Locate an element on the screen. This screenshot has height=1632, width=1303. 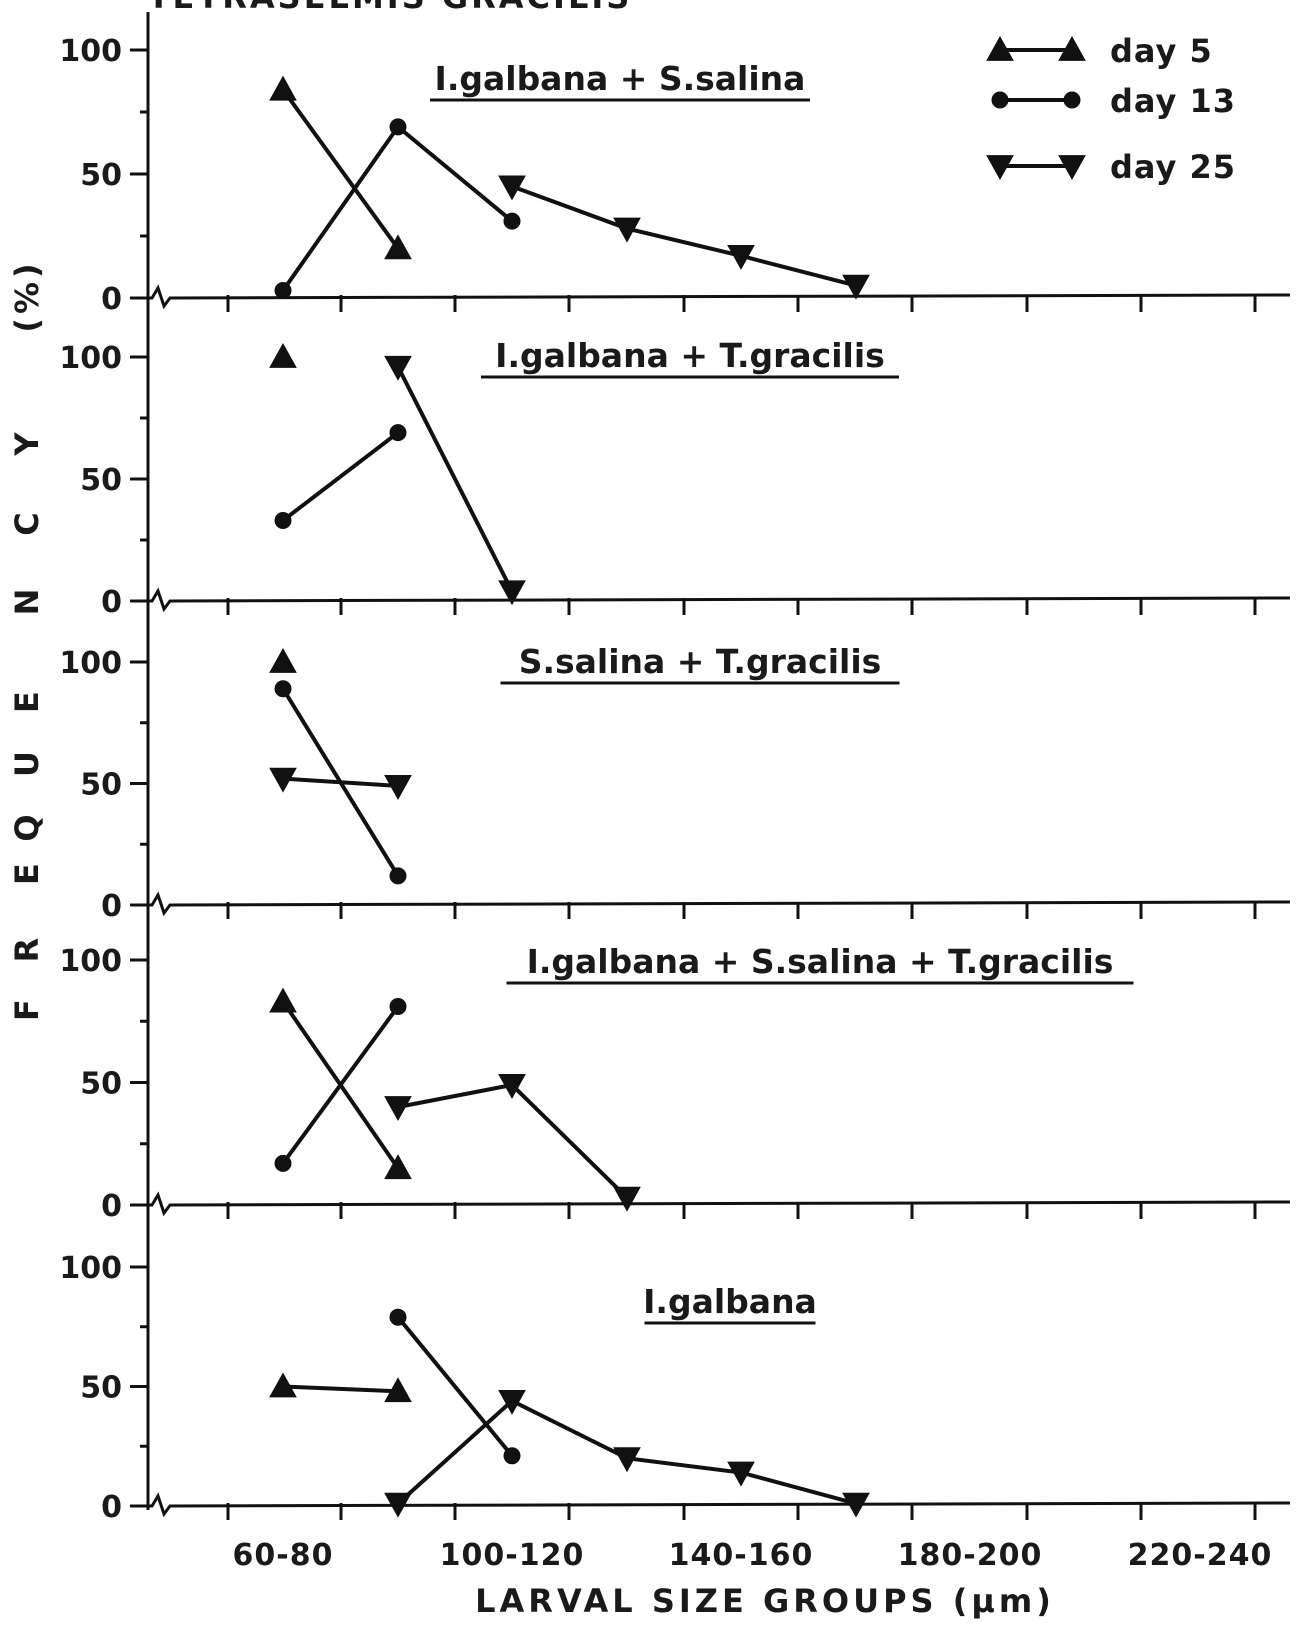
legend-entry-day-13: day 13 is located at coordinates (1113, 101).